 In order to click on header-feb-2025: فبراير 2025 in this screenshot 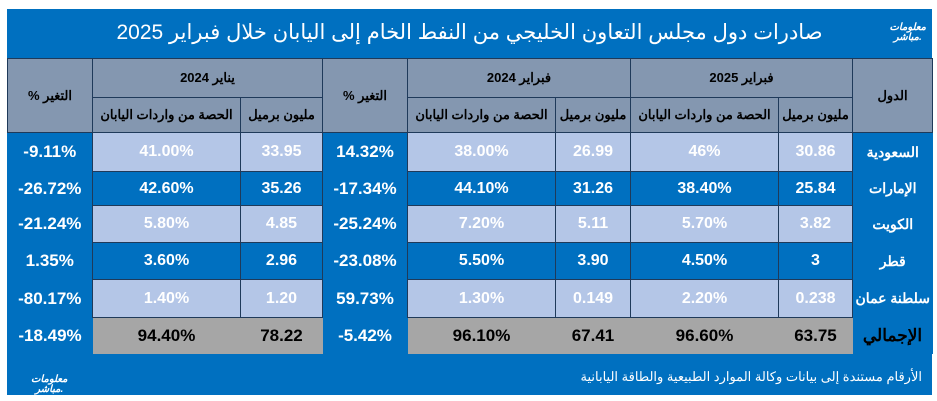, I will do `click(741, 78)`.